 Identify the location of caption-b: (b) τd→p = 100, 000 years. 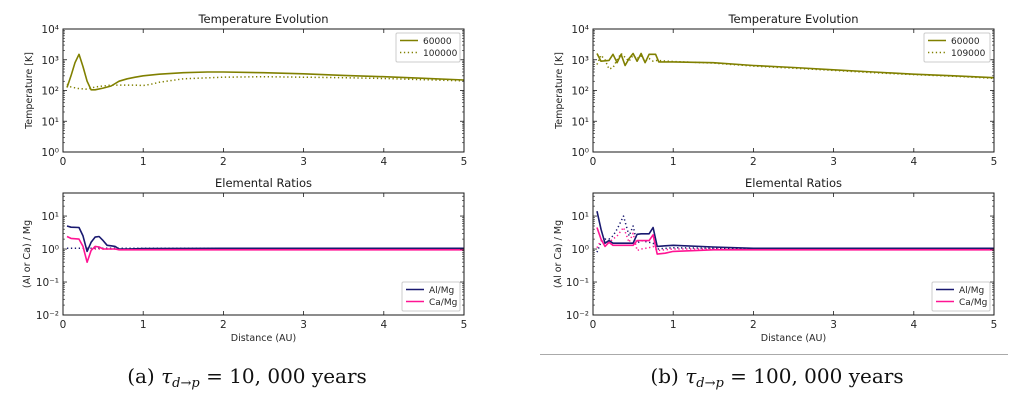
(777, 377).